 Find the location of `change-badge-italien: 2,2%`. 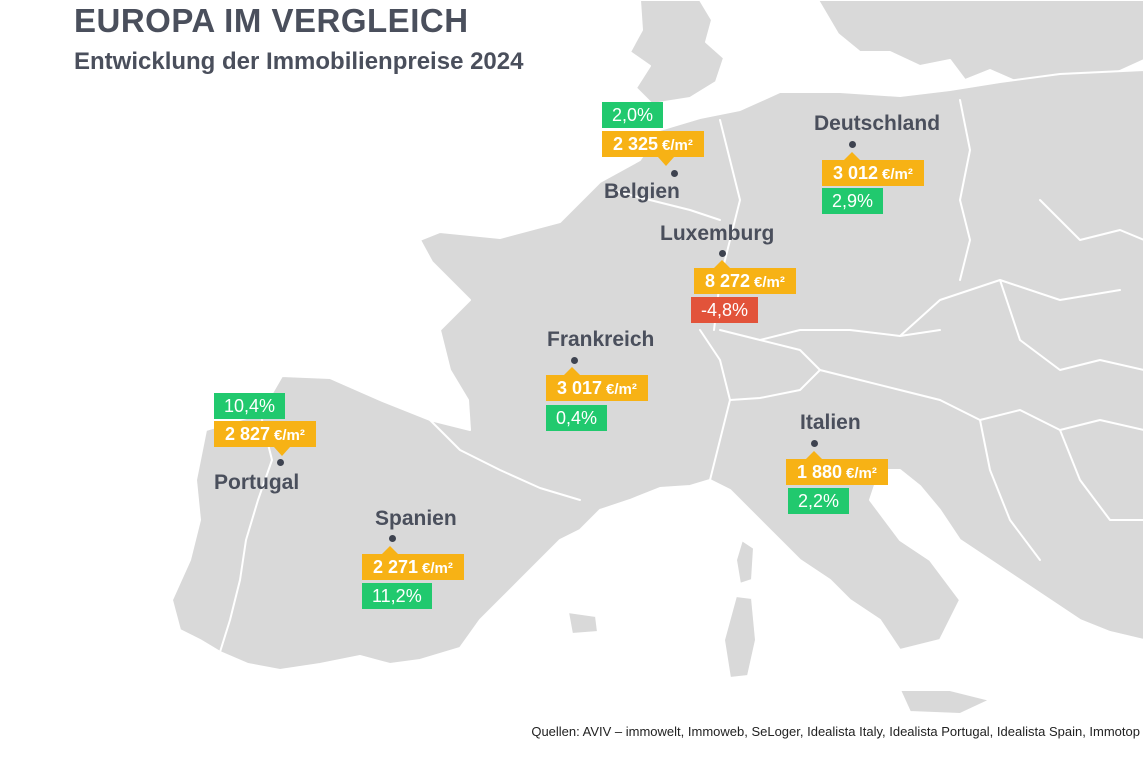

change-badge-italien: 2,2% is located at coordinates (819, 501).